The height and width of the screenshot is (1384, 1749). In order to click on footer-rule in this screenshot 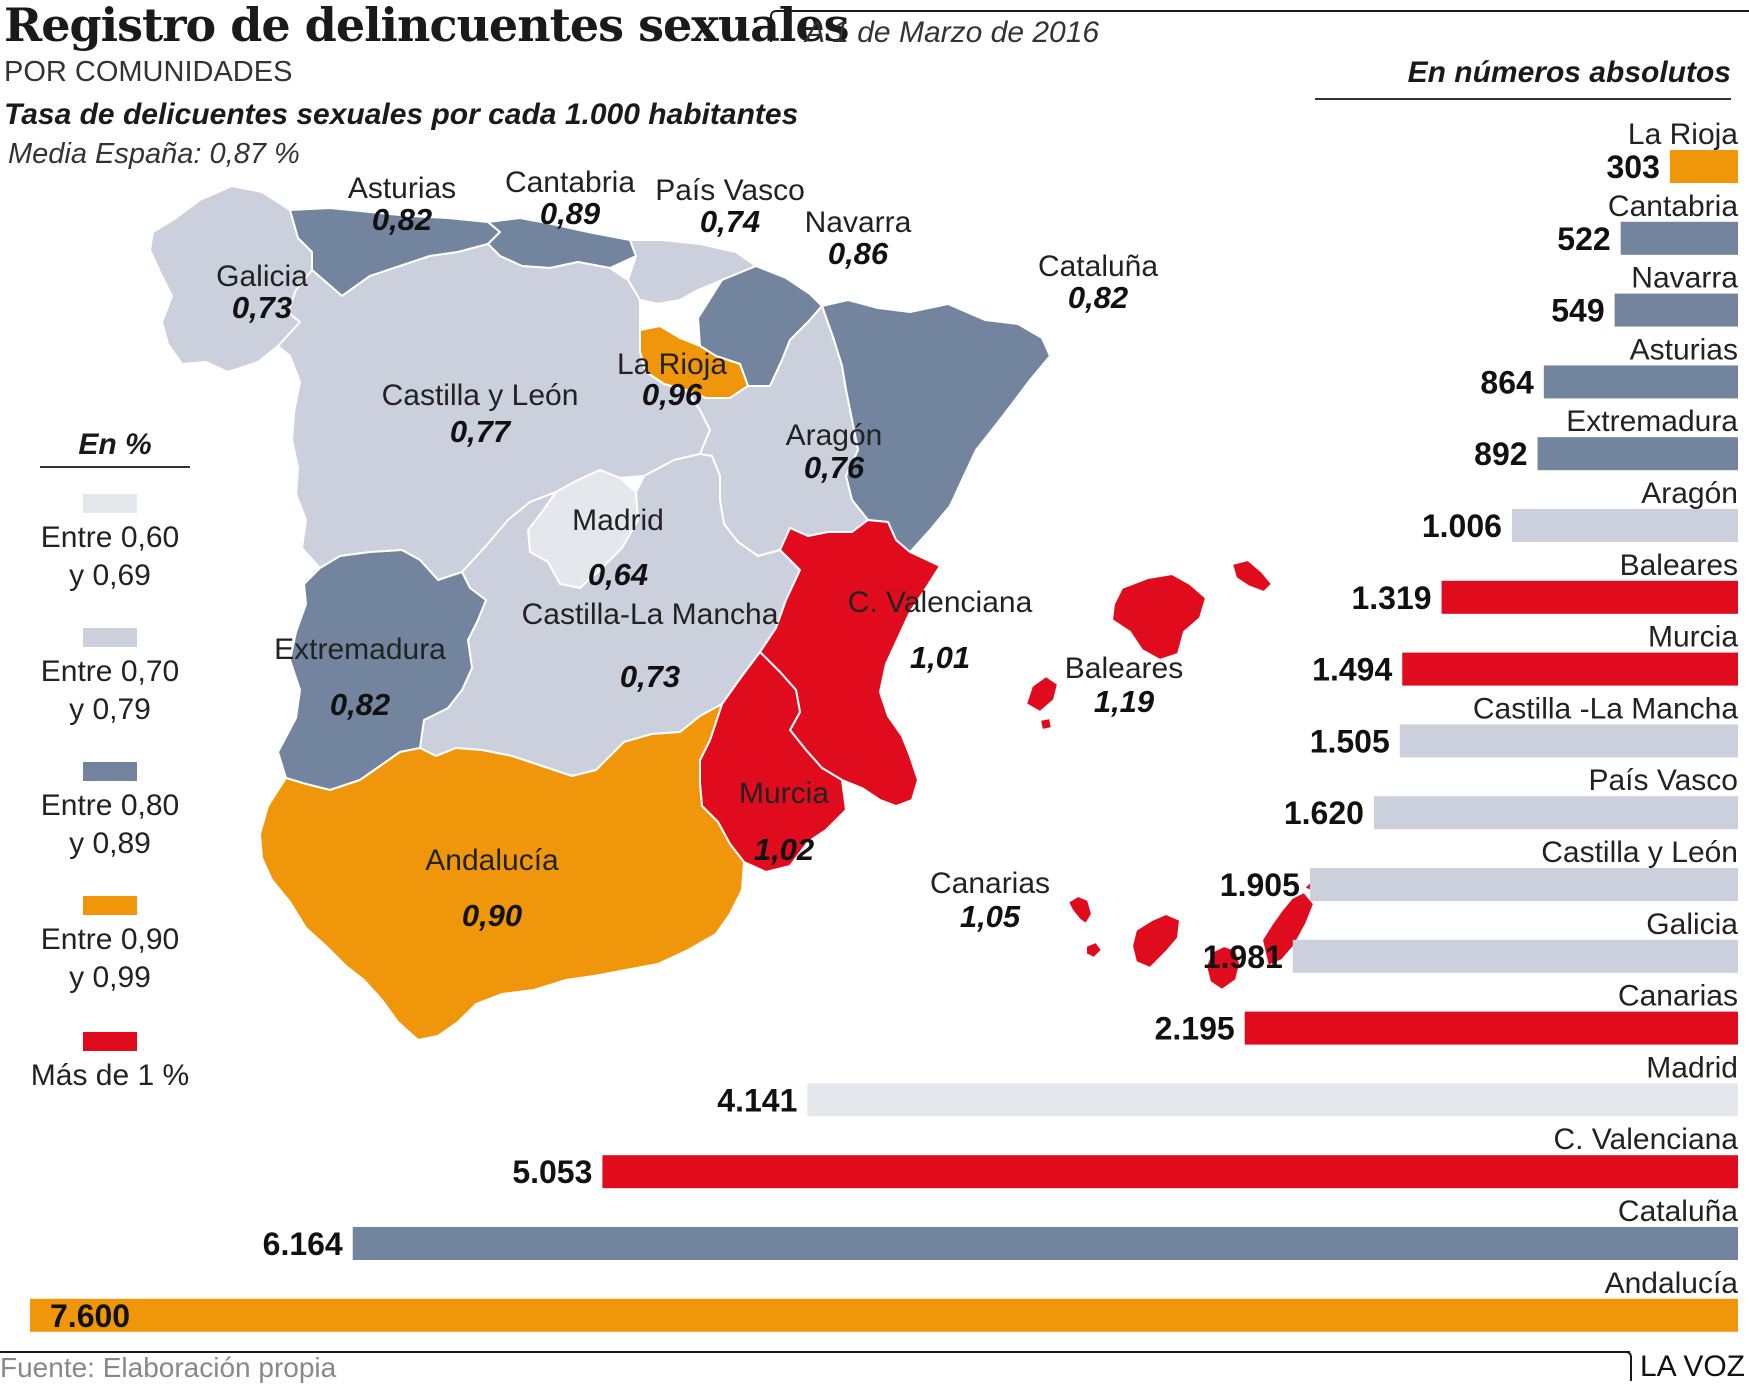, I will do `click(815, 1352)`.